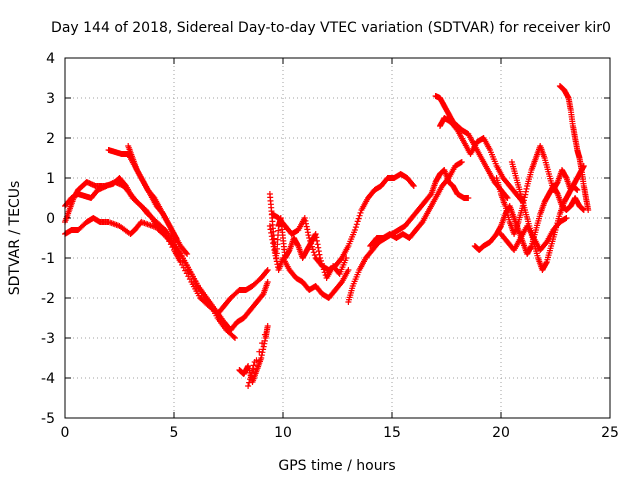  I want to click on y-tick-label: -5, so click(48, 419).